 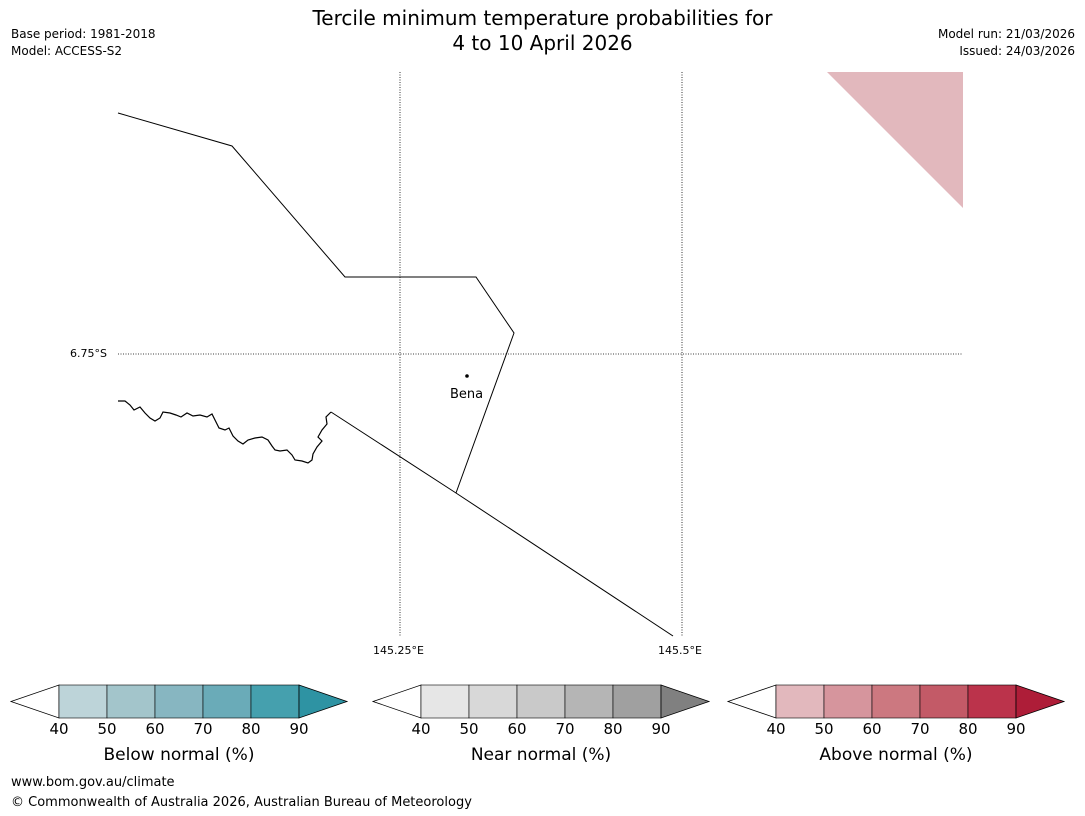 I want to click on meta-left: Base period: 1981-2018 Model: ACCESS-S2, so click(x=83, y=43).